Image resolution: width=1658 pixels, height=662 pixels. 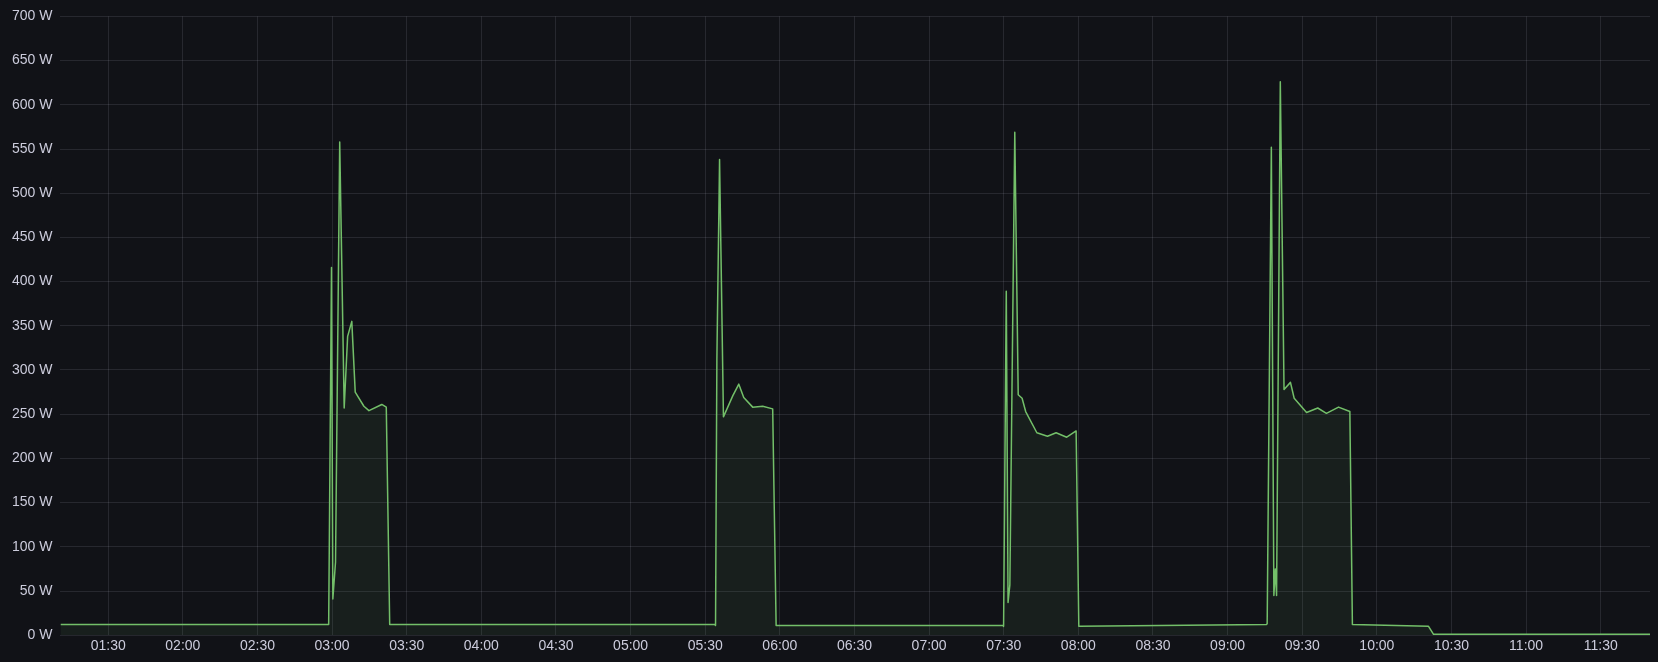 I want to click on x-tick-label: 02:00, so click(x=183, y=645).